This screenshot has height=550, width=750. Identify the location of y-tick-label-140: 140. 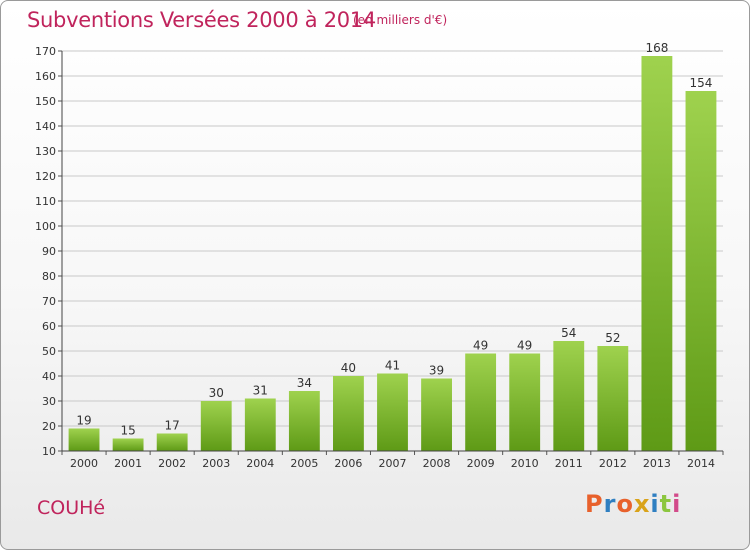
(45, 126).